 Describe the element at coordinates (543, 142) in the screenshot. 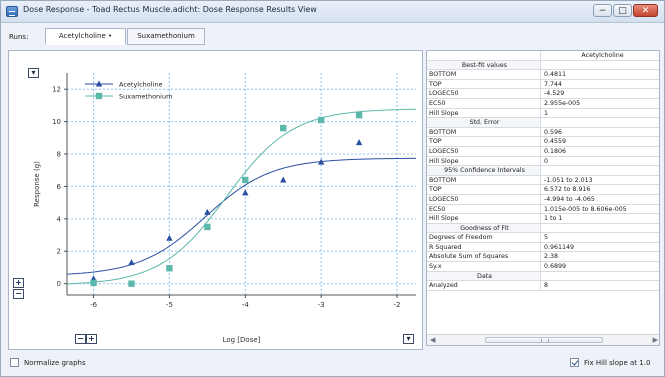

I see `table-row: TOP 0.4559` at that location.